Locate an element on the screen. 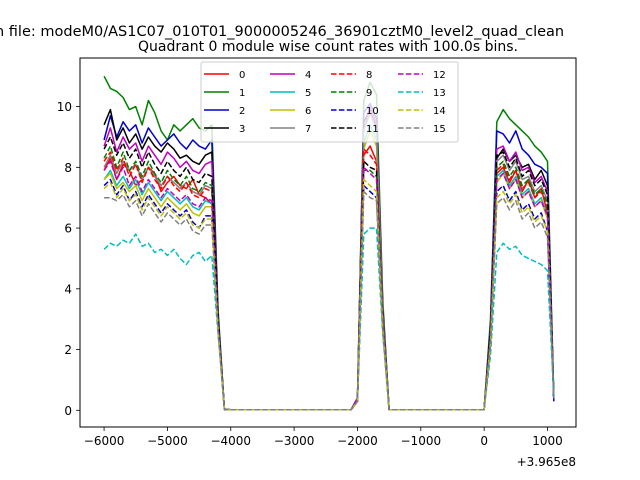  y-tick-label: 8 is located at coordinates (68, 168).